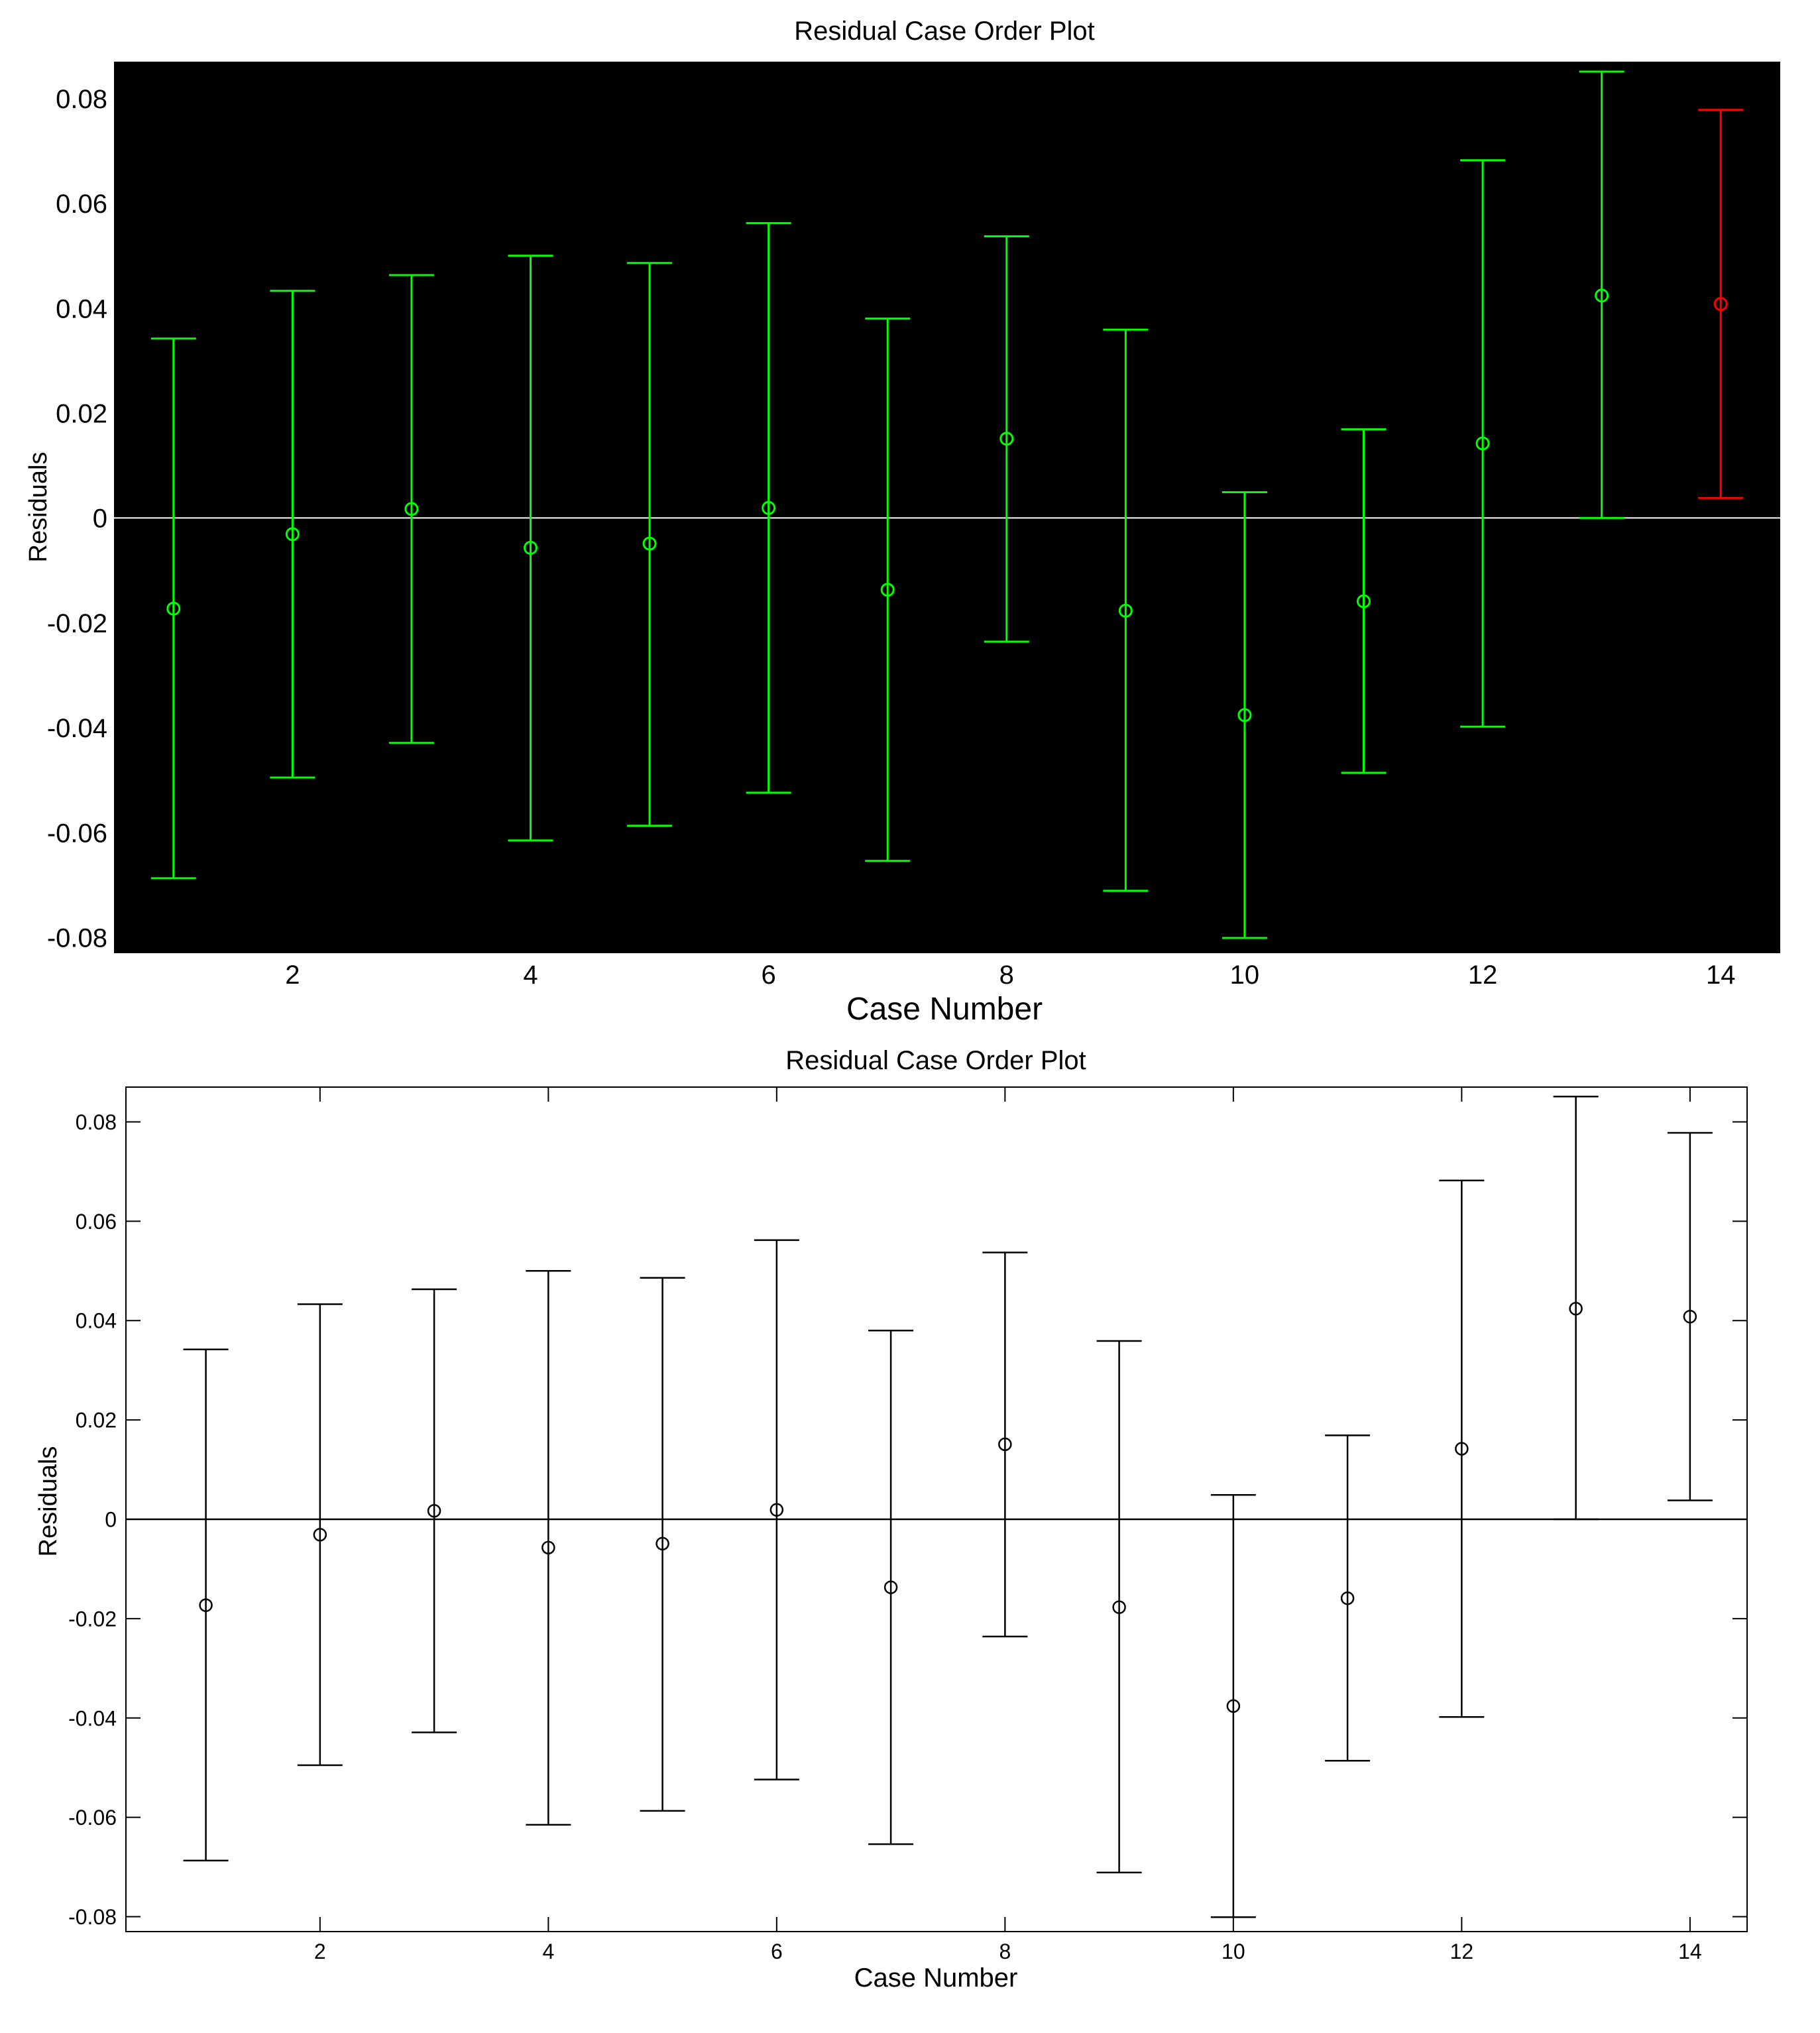 The width and height of the screenshot is (1820, 2033). What do you see at coordinates (92, 1917) in the screenshot?
I see `bottom-y-tick-label: -0.08` at bounding box center [92, 1917].